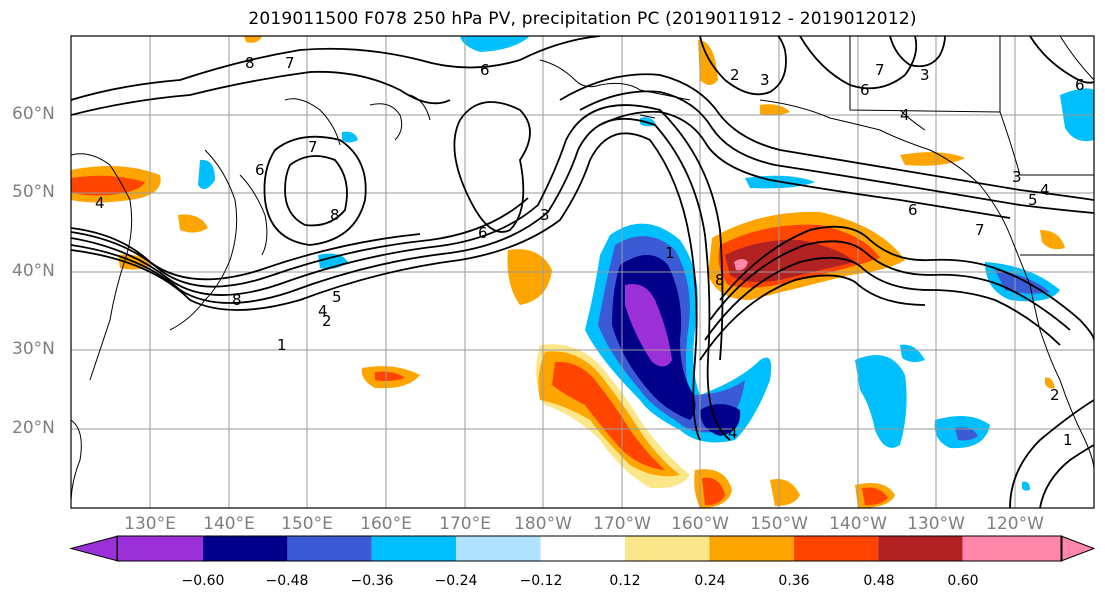  What do you see at coordinates (622, 524) in the screenshot?
I see `lon-label: 170°W` at bounding box center [622, 524].